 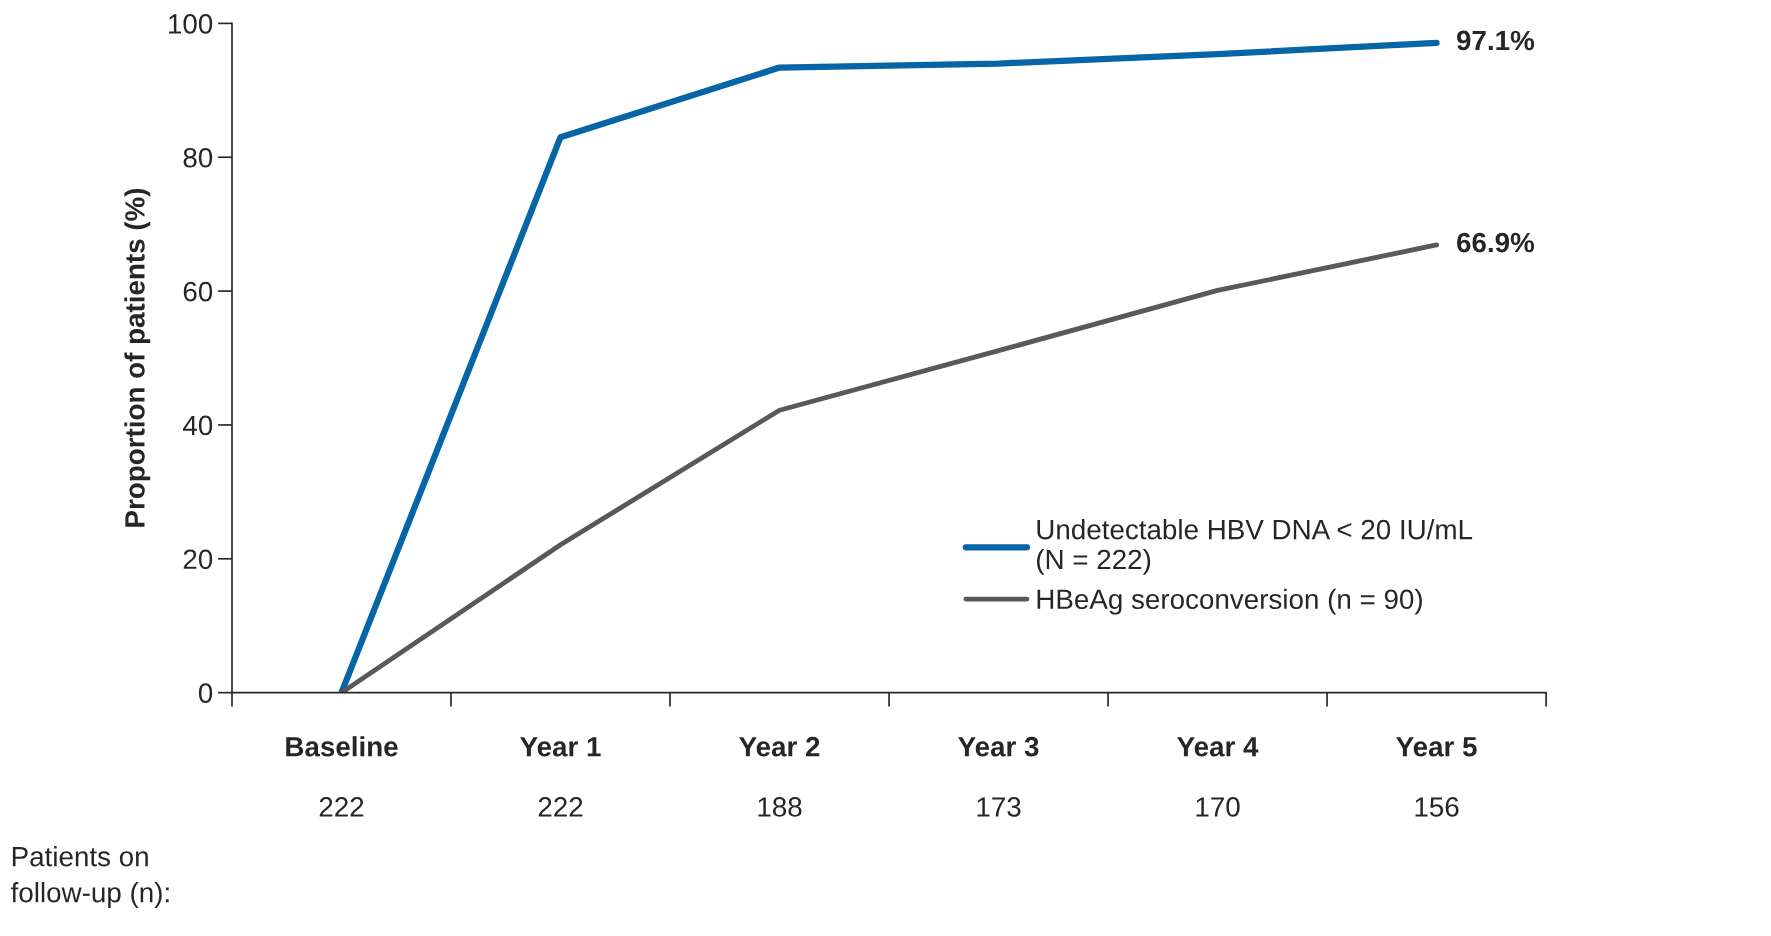 I want to click on x-tick-label: Year 4, so click(x=1218, y=747).